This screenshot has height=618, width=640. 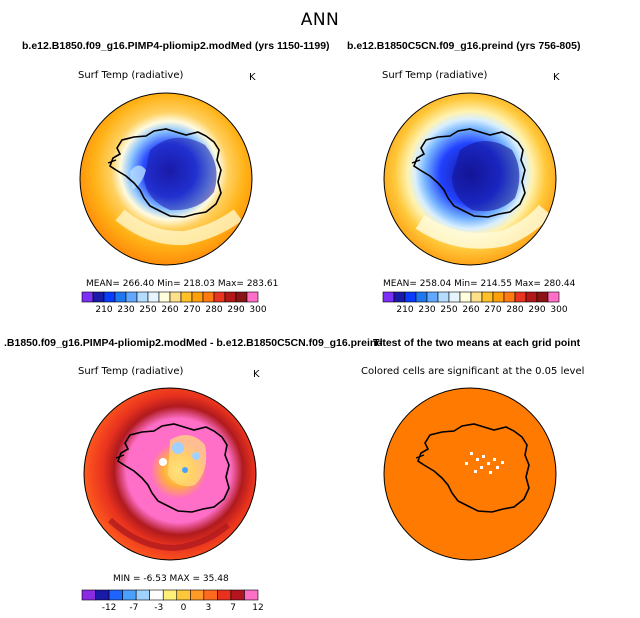 What do you see at coordinates (556, 77) in the screenshot?
I see `panel-2-units: K` at bounding box center [556, 77].